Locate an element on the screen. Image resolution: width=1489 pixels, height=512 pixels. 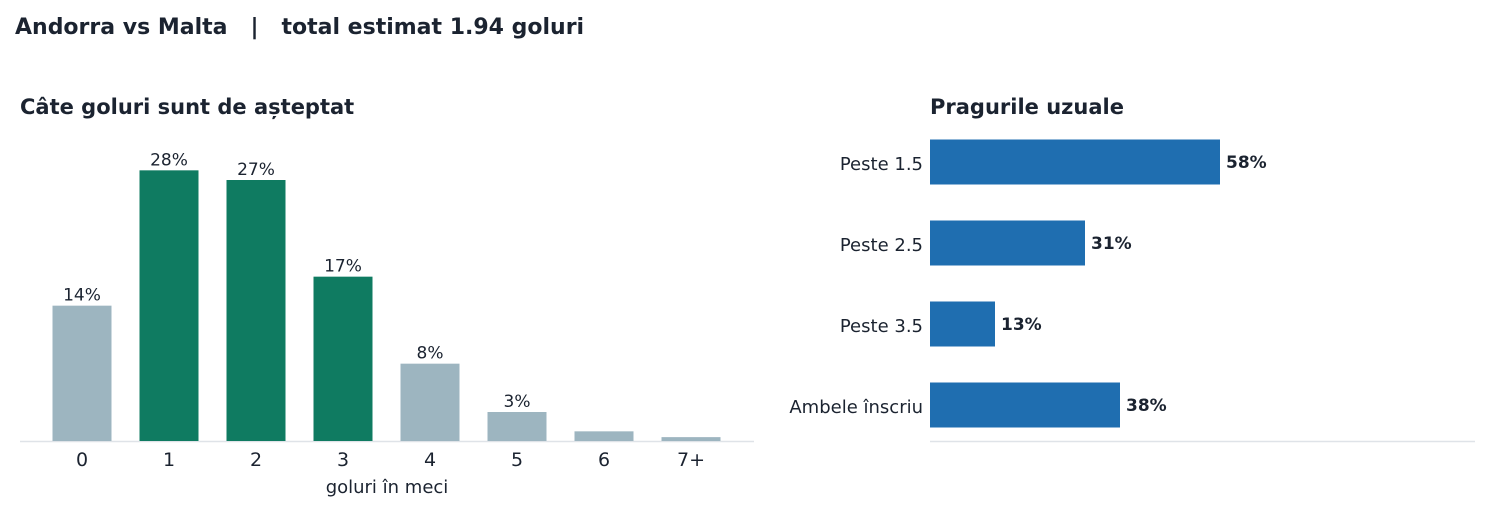
y-tick-label: Ambele înscriu is located at coordinates (856, 407).